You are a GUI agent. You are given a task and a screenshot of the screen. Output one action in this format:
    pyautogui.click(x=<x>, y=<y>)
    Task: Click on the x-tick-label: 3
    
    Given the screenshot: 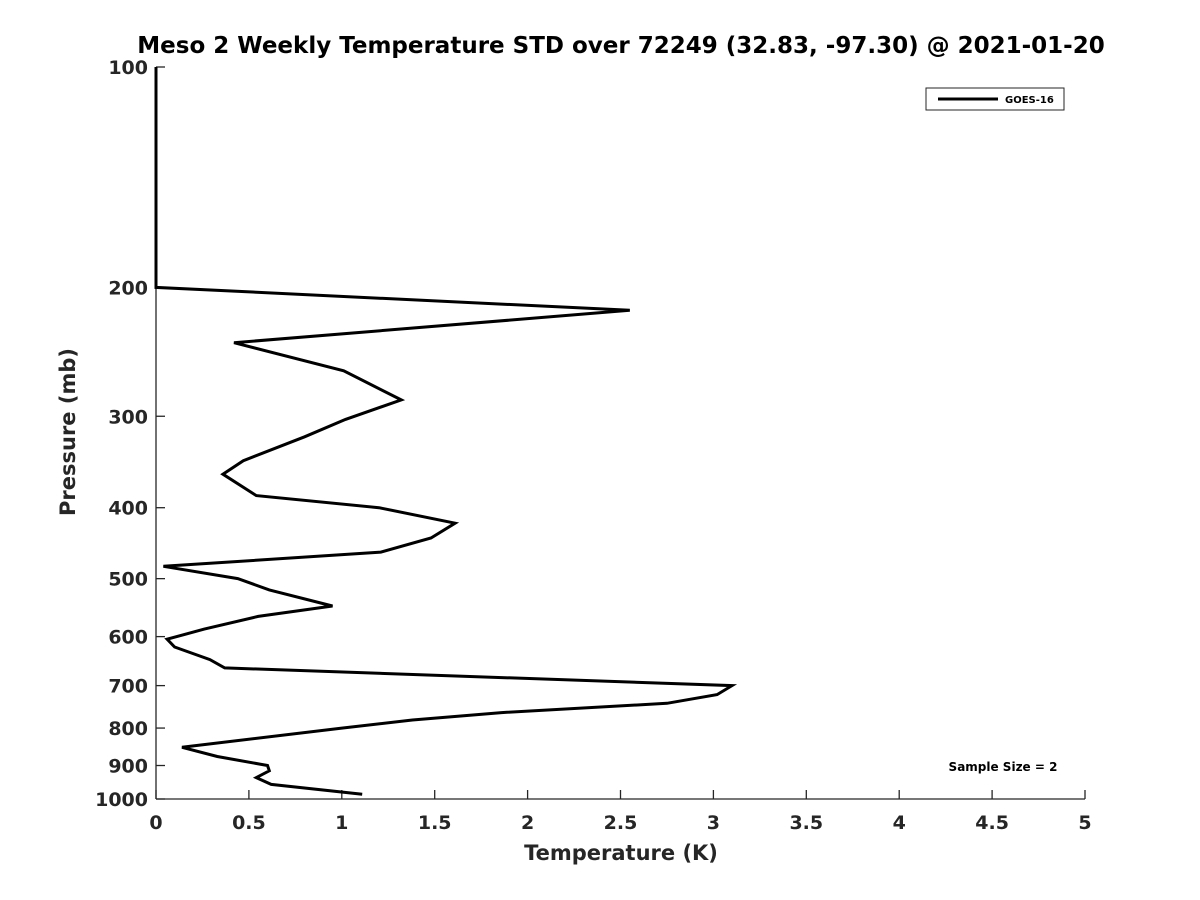 What is the action you would take?
    pyautogui.click(x=713, y=823)
    